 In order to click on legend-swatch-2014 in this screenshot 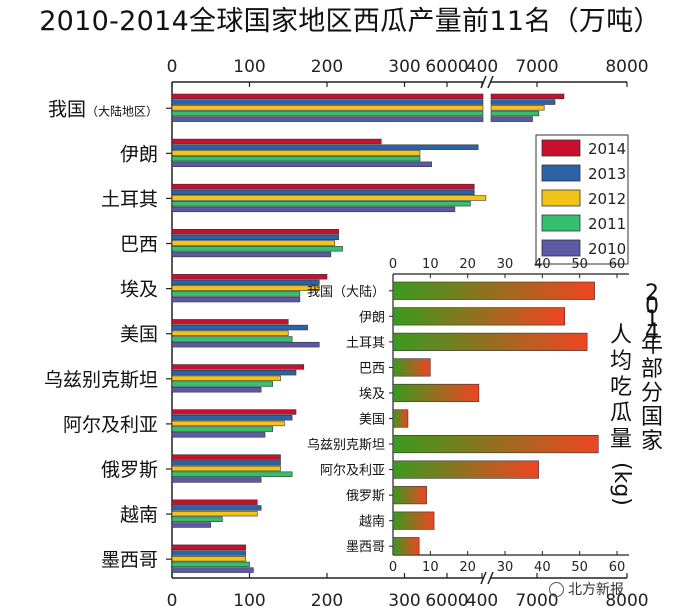, I will do `click(561, 148)`.